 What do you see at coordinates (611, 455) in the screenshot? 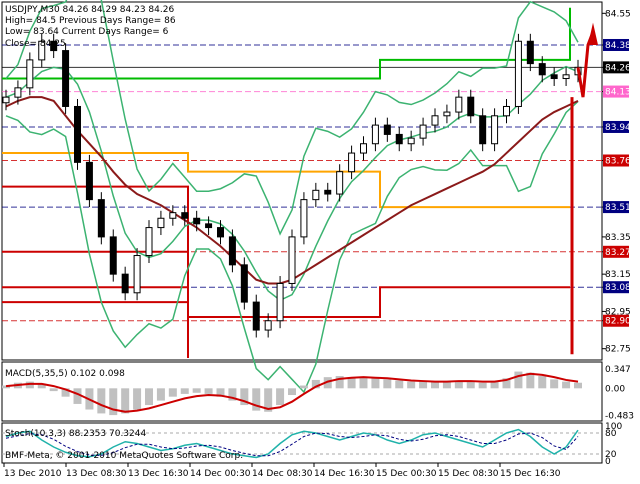
I see `stoch-tick-label: 20` at bounding box center [611, 455].